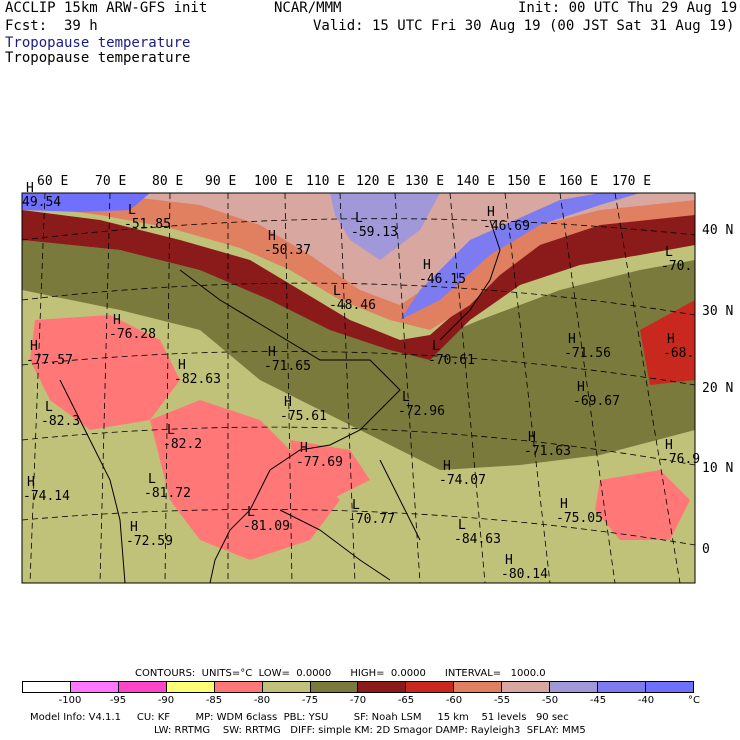 This screenshot has height=740, width=740. What do you see at coordinates (475, 181) in the screenshot?
I see `lon-label: 140 E` at bounding box center [475, 181].